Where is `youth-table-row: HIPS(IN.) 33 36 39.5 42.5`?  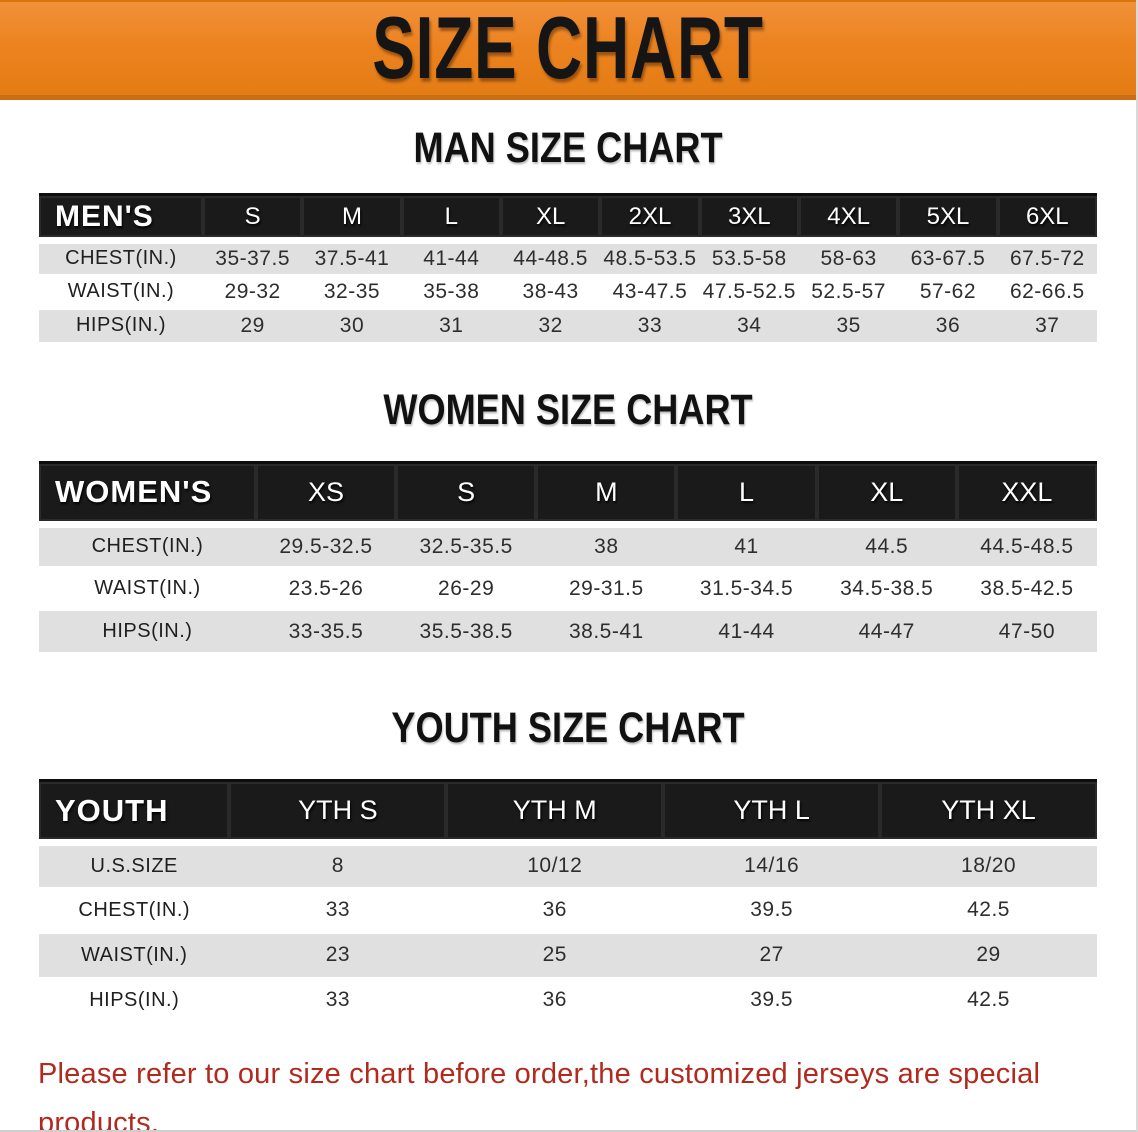
youth-table-row: HIPS(IN.) 33 36 39.5 42.5 is located at coordinates (568, 1000).